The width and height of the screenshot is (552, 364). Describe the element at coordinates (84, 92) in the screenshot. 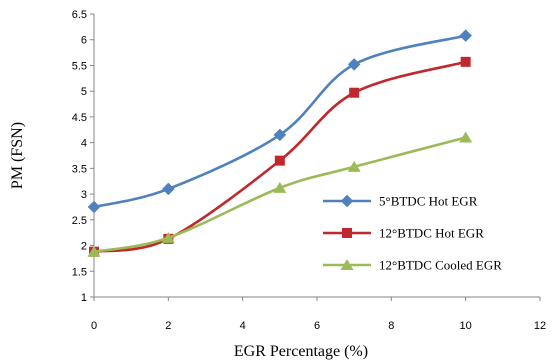

I see `y-tick-label: 5` at that location.